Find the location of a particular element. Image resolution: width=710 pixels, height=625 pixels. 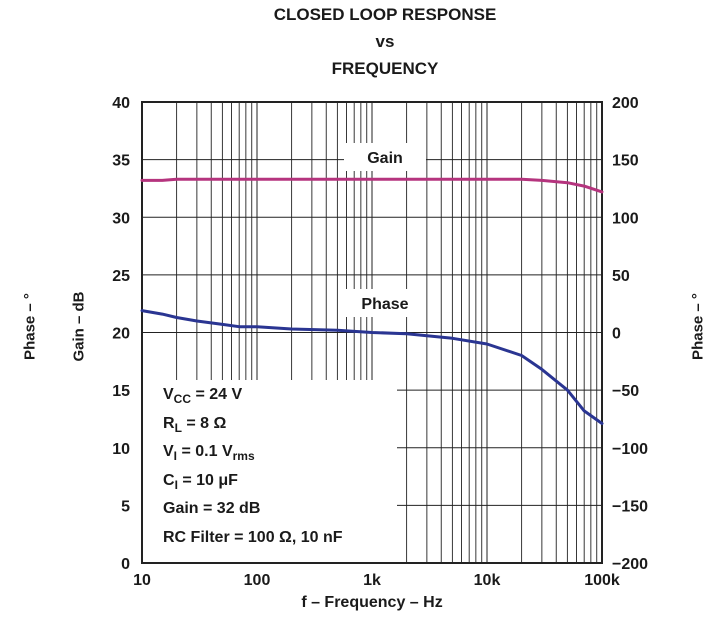

y-right-tick-label: −150 is located at coordinates (630, 506).